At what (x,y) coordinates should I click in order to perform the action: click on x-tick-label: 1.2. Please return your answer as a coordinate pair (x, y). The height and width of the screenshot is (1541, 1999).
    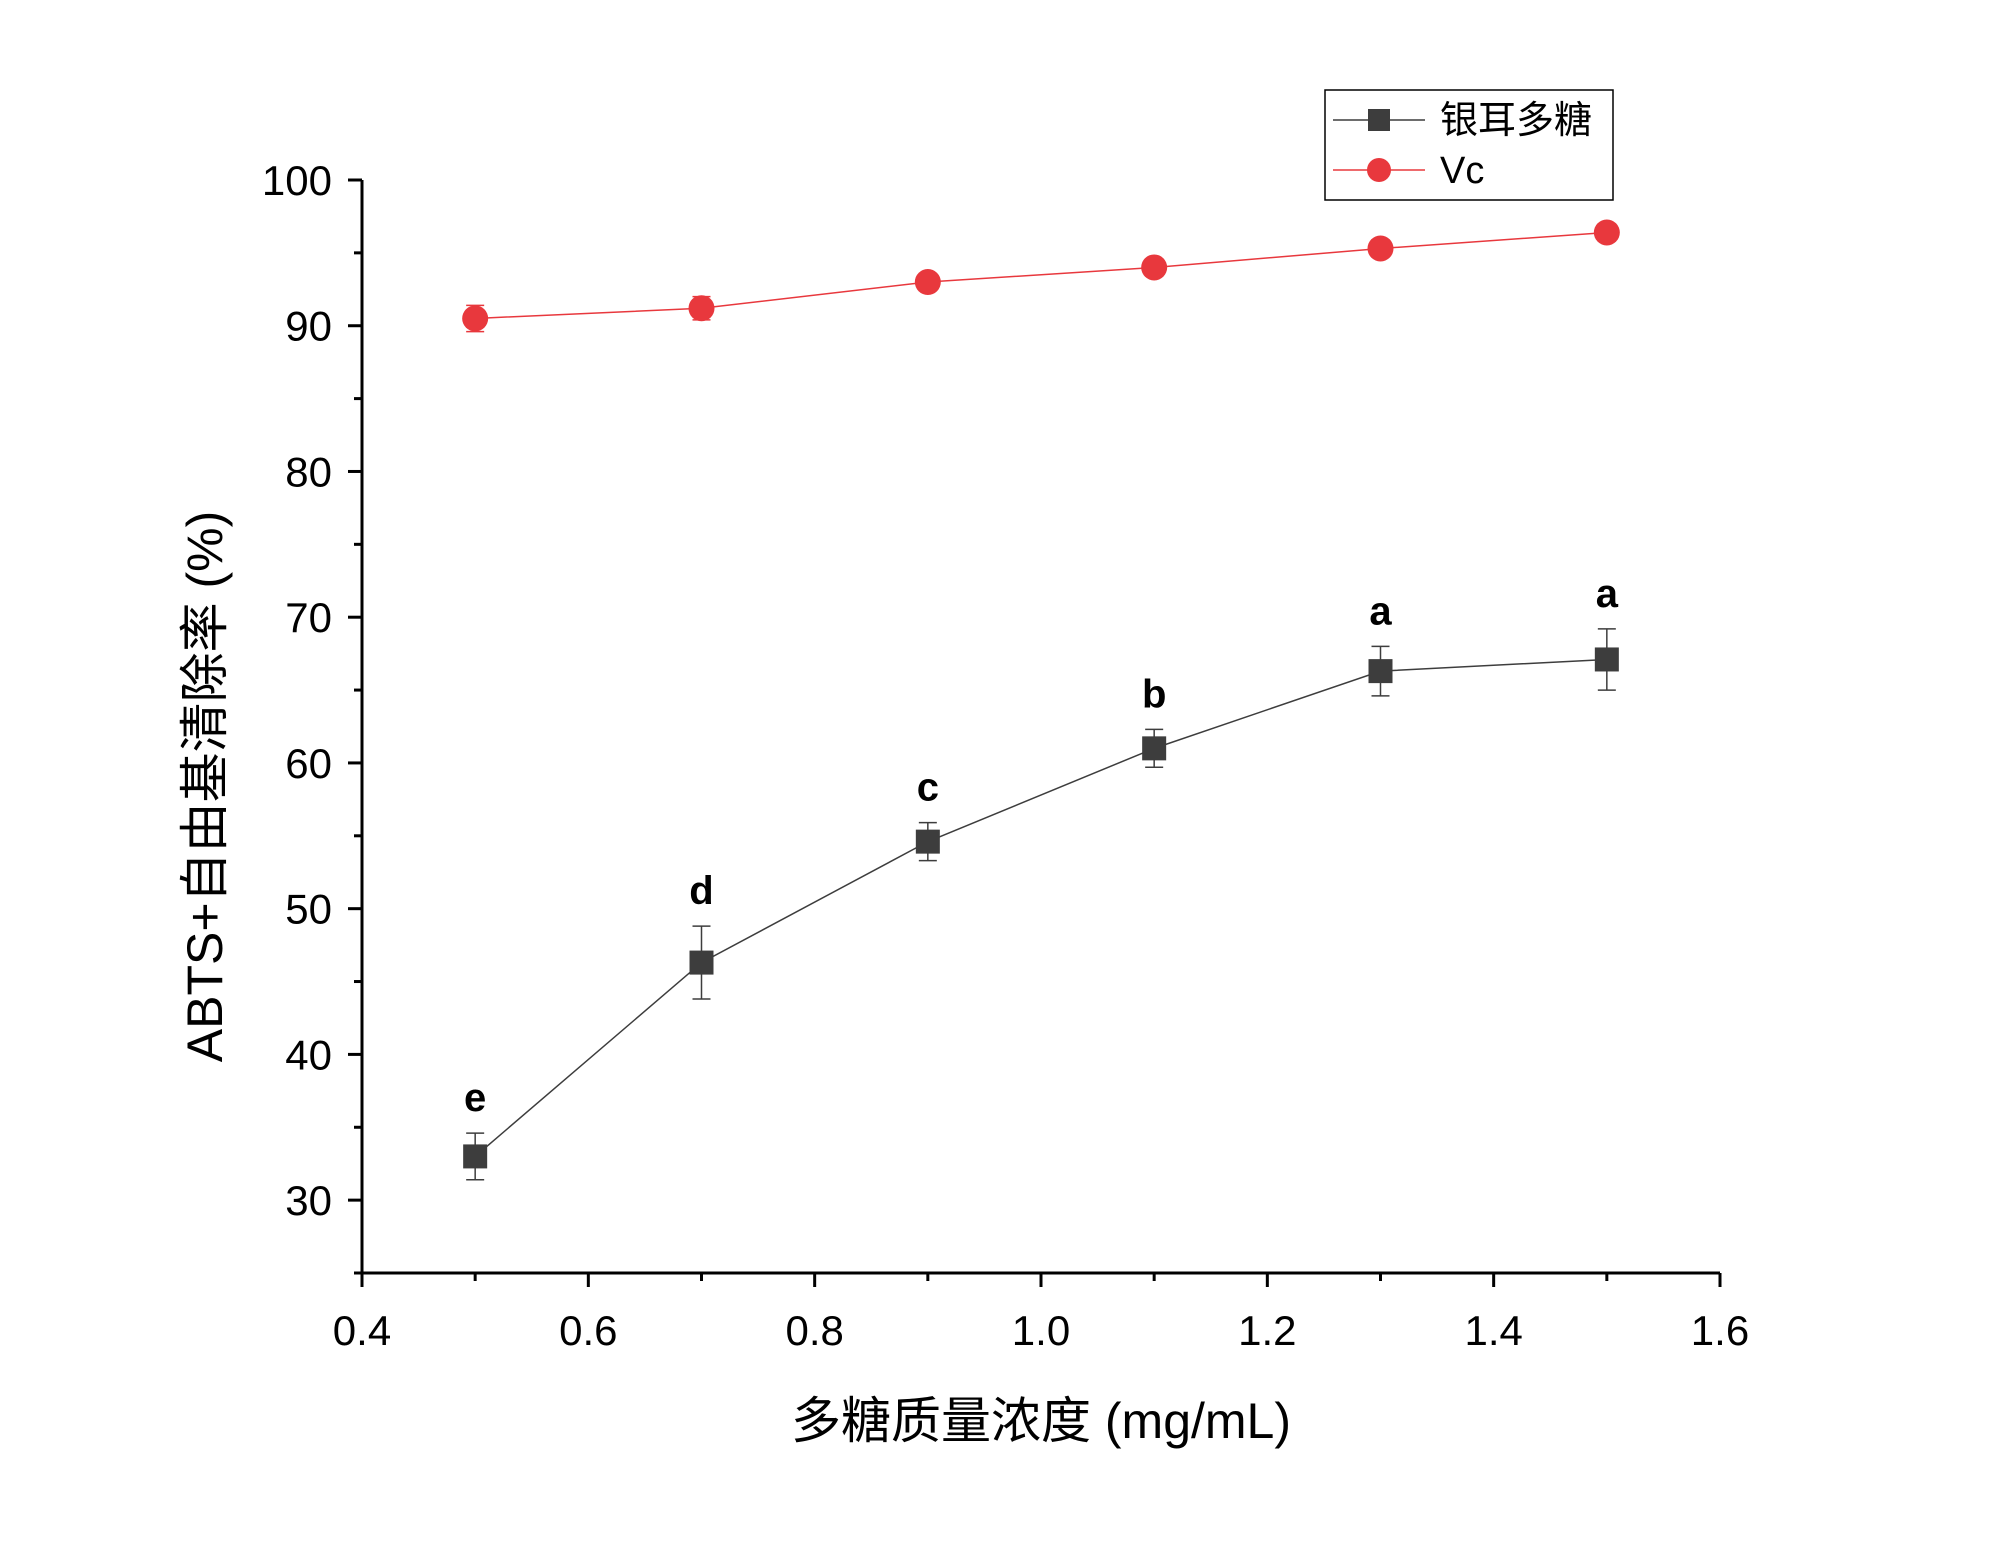
    Looking at the image, I should click on (1267, 1330).